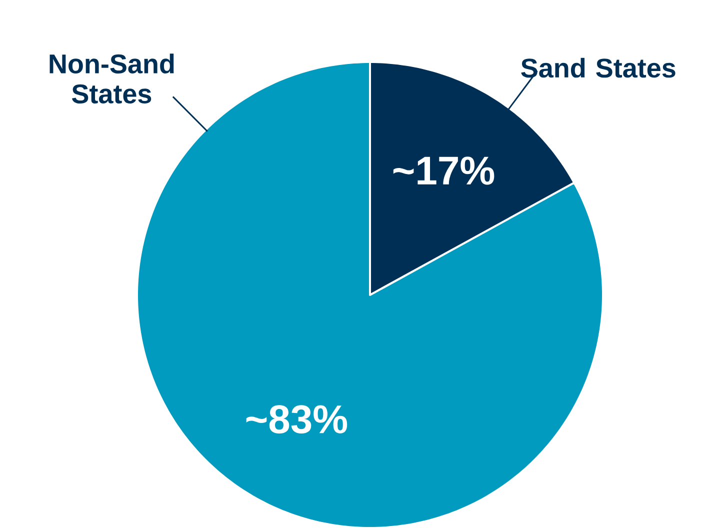  Describe the element at coordinates (443, 170) in the screenshot. I see `data-label: ~17%` at that location.